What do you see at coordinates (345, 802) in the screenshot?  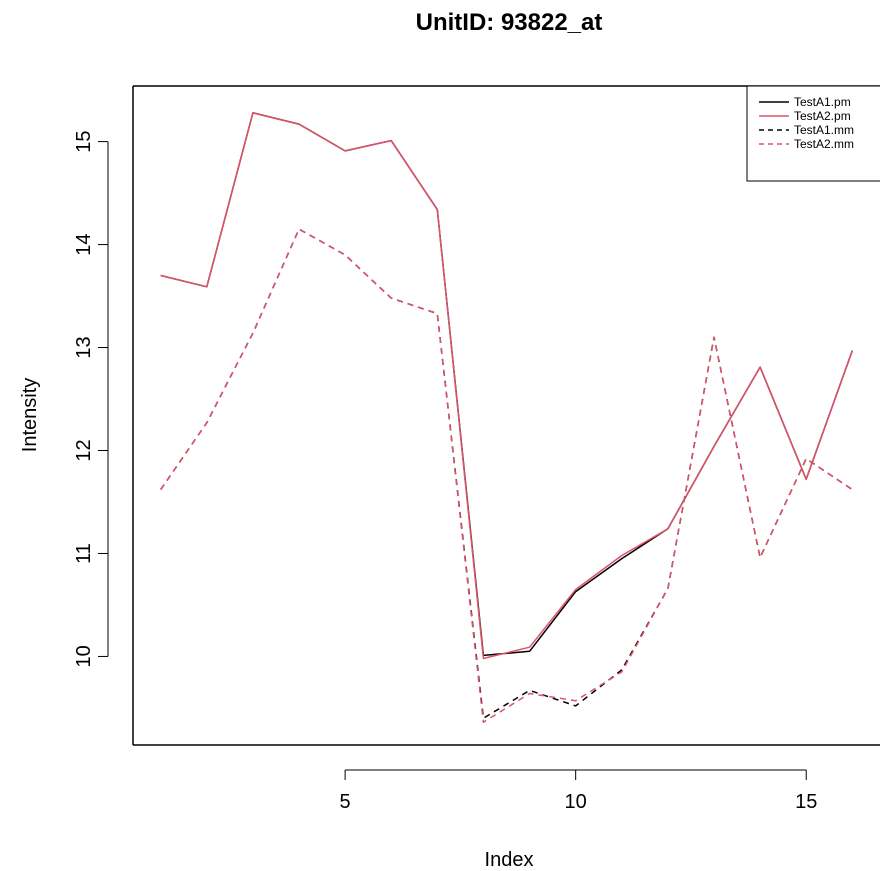 I see `x-tick-label-5: 5` at bounding box center [345, 802].